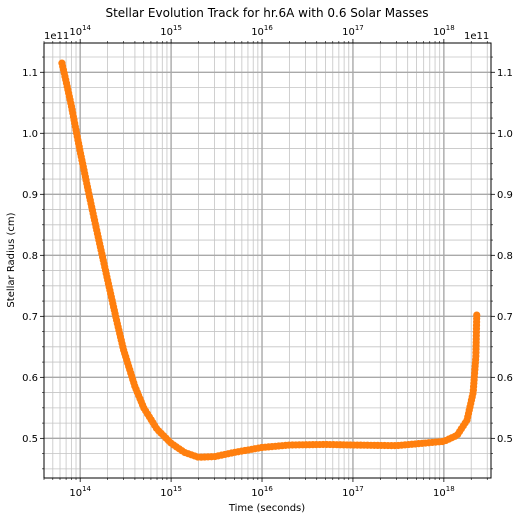  What do you see at coordinates (505, 73) in the screenshot?
I see `y-tick-label-right: 1.1` at bounding box center [505, 73].